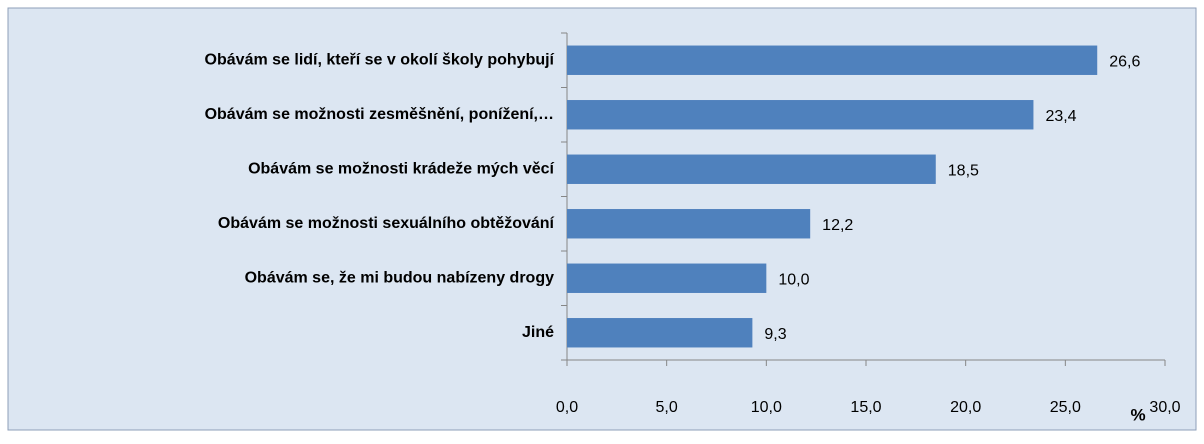  I want to click on x-tick-label: 0,0, so click(567, 407).